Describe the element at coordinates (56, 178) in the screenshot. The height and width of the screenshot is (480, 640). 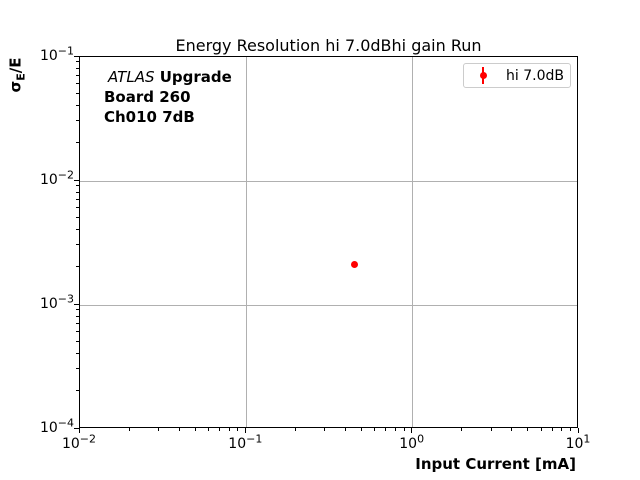
I see `y-tick-label: 10⁻²` at that location.